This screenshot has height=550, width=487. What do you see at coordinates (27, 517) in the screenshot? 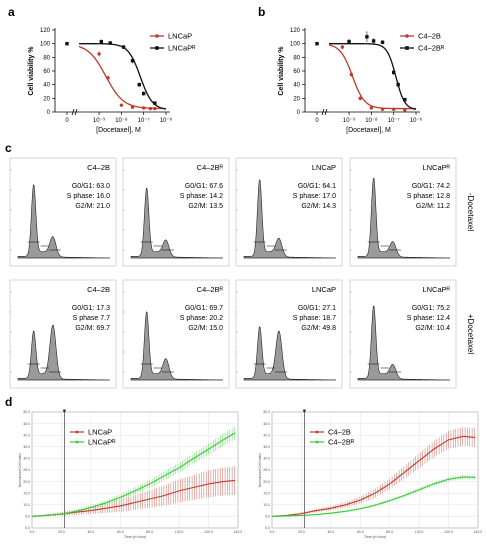
I see `y-tick-label: 5.0` at bounding box center [27, 517].